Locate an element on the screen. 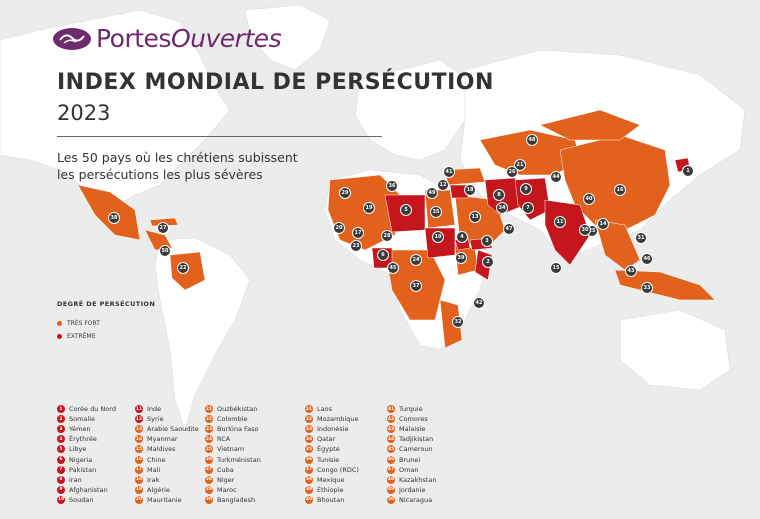 The image size is (760, 519). country-list-item: 34 Qatar is located at coordinates (332, 439).